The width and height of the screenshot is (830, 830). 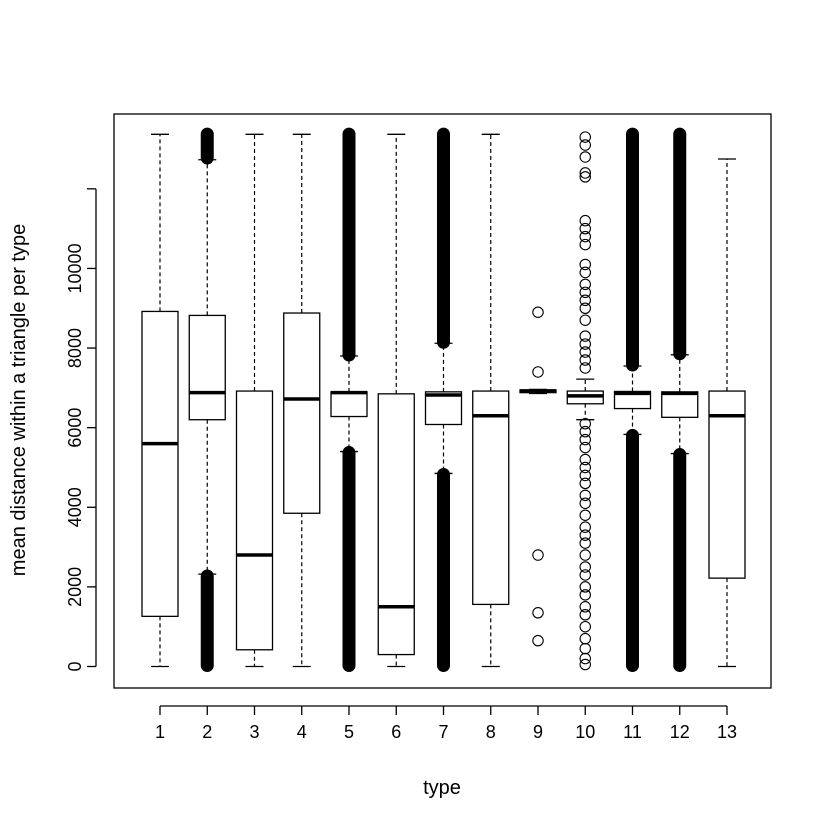 I want to click on x-tick-label: 7, so click(x=443, y=732).